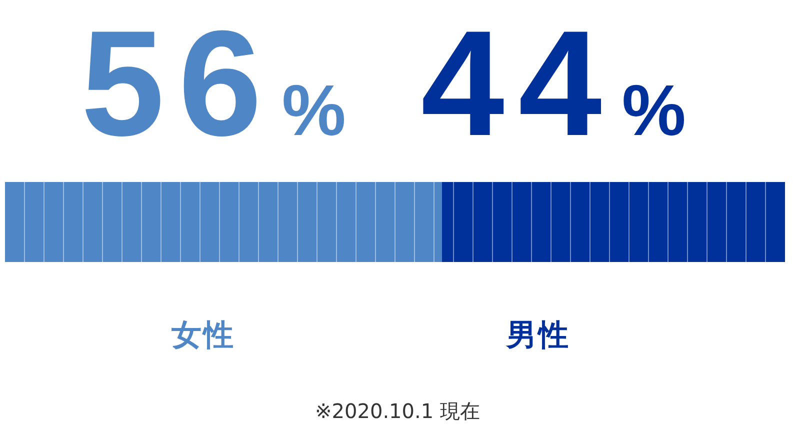  I want to click on text: ※2020.10.1 現在, so click(397, 411).